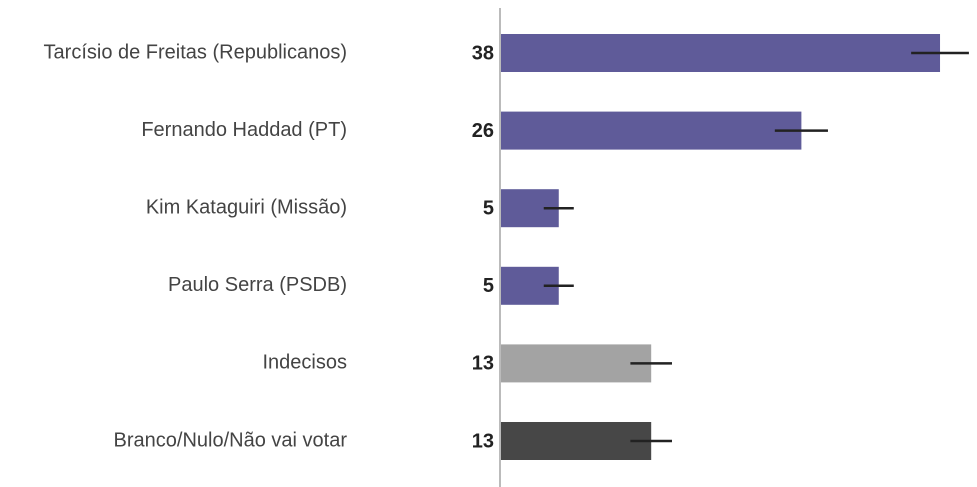 This screenshot has height=487, width=977. I want to click on category-label: Tarcísio de Freitas (Republicanos), so click(195, 52).